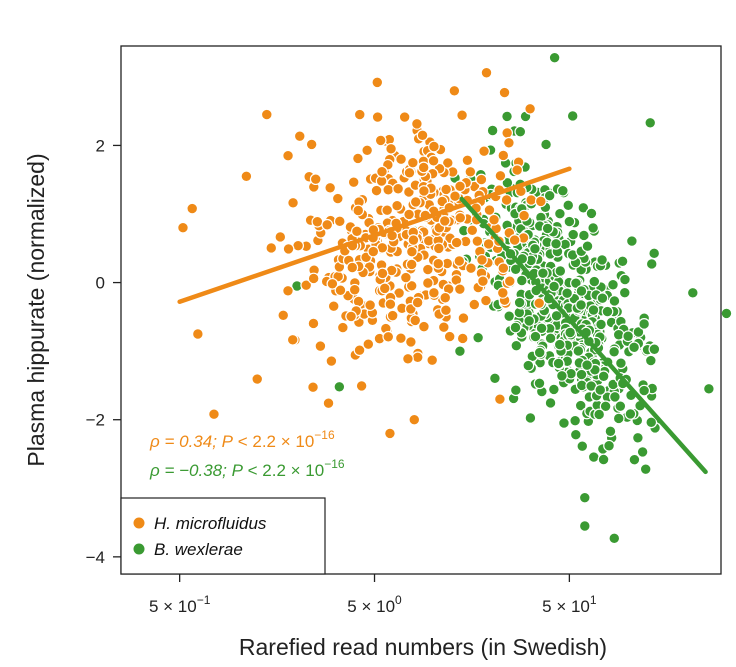  Describe the element at coordinates (423, 647) in the screenshot. I see `x-axis-label: Rarefied read numbers (in Swedish)` at that location.